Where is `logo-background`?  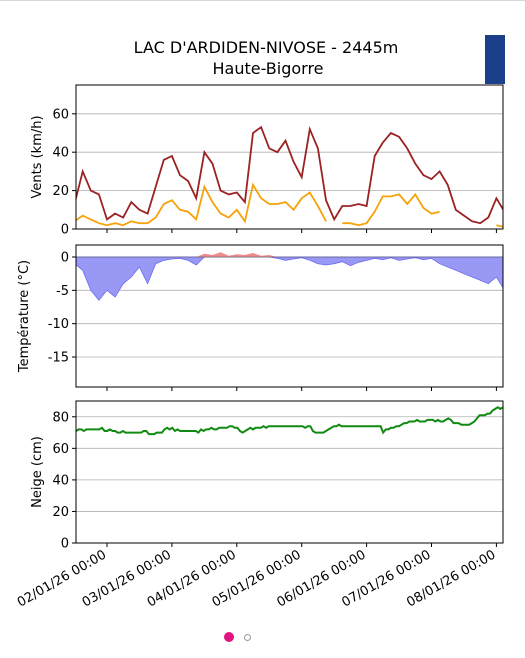 logo-background is located at coordinates (495, 59).